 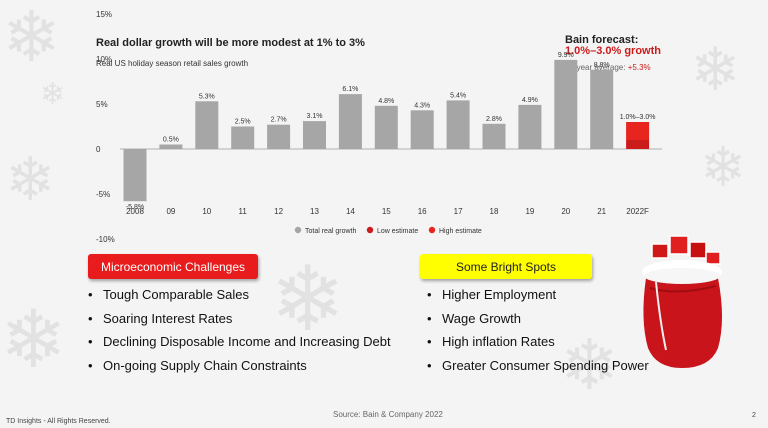 What do you see at coordinates (538, 299) in the screenshot?
I see `list-item: Higher Employment` at bounding box center [538, 299].